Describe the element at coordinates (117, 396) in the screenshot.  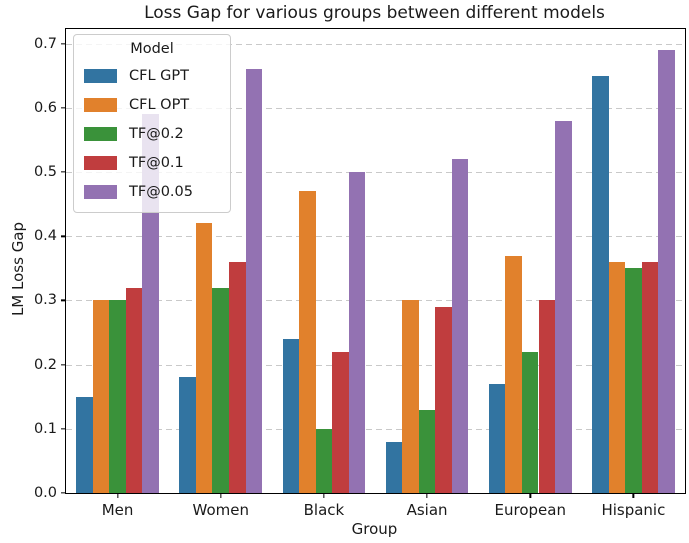
I see `bar-tf-0-2-men` at that location.